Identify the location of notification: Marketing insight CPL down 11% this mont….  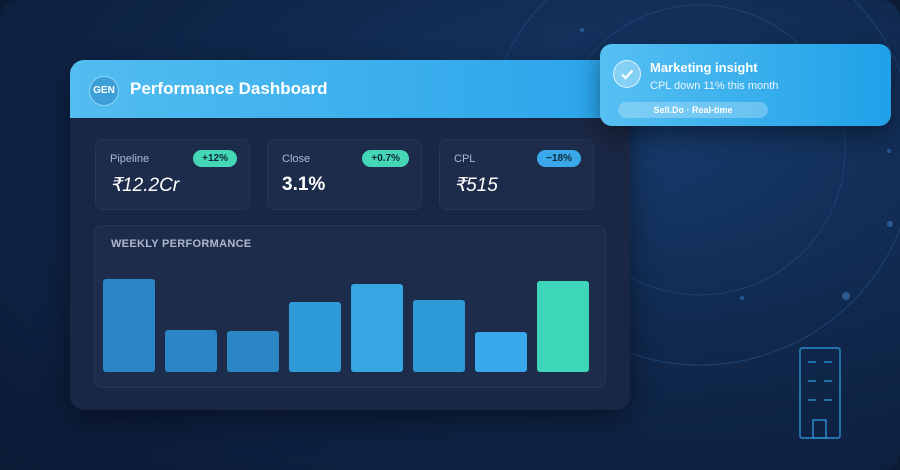
(745, 85).